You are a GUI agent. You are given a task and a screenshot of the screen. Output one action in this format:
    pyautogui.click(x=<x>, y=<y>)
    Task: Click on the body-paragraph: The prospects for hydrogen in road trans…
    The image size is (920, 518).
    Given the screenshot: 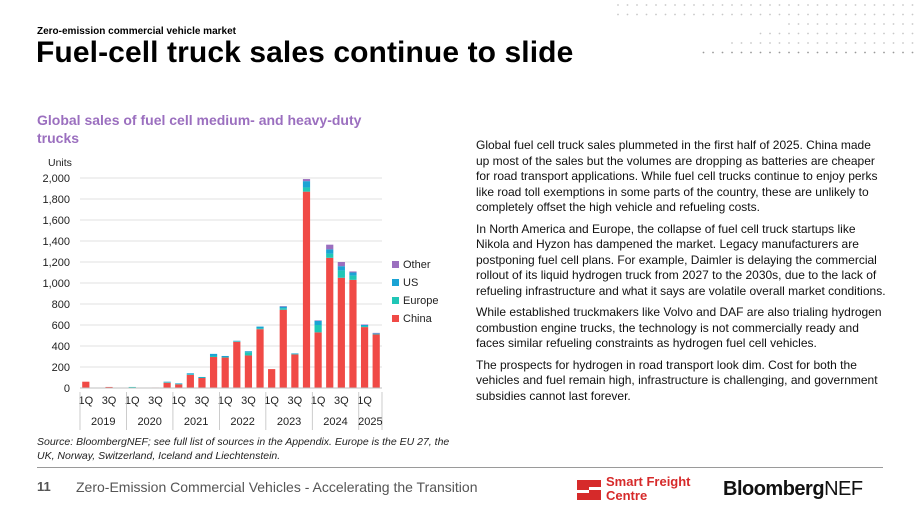 What is the action you would take?
    pyautogui.click(x=677, y=380)
    